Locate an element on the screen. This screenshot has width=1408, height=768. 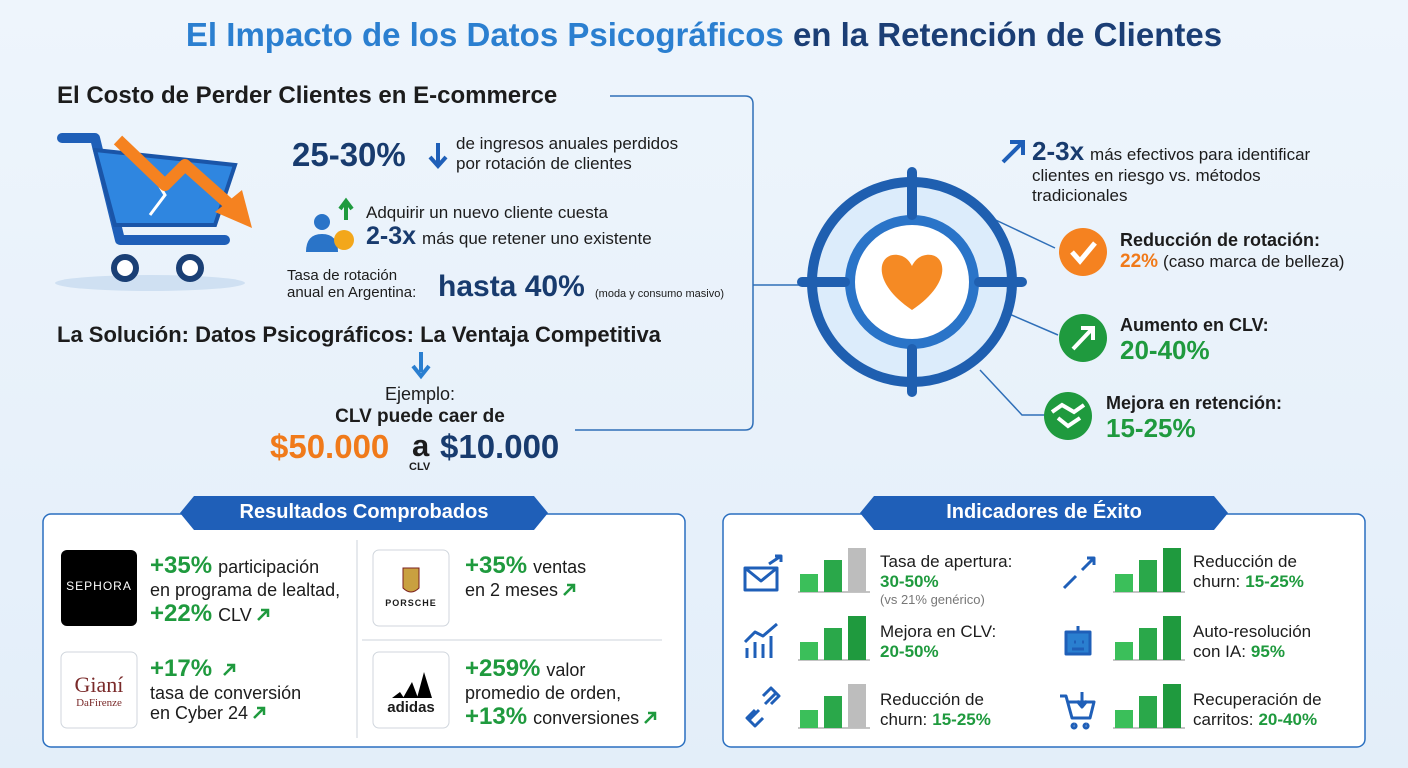
line: Tasa de rotación is located at coordinates (342, 275).